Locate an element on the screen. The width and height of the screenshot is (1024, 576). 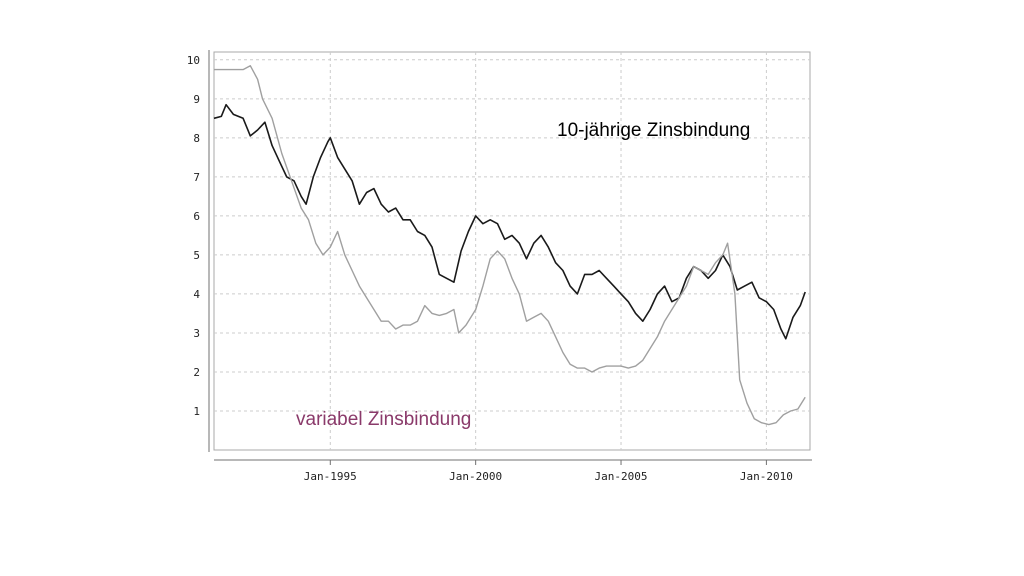
y-tick-label: 2 is located at coordinates (196, 372).